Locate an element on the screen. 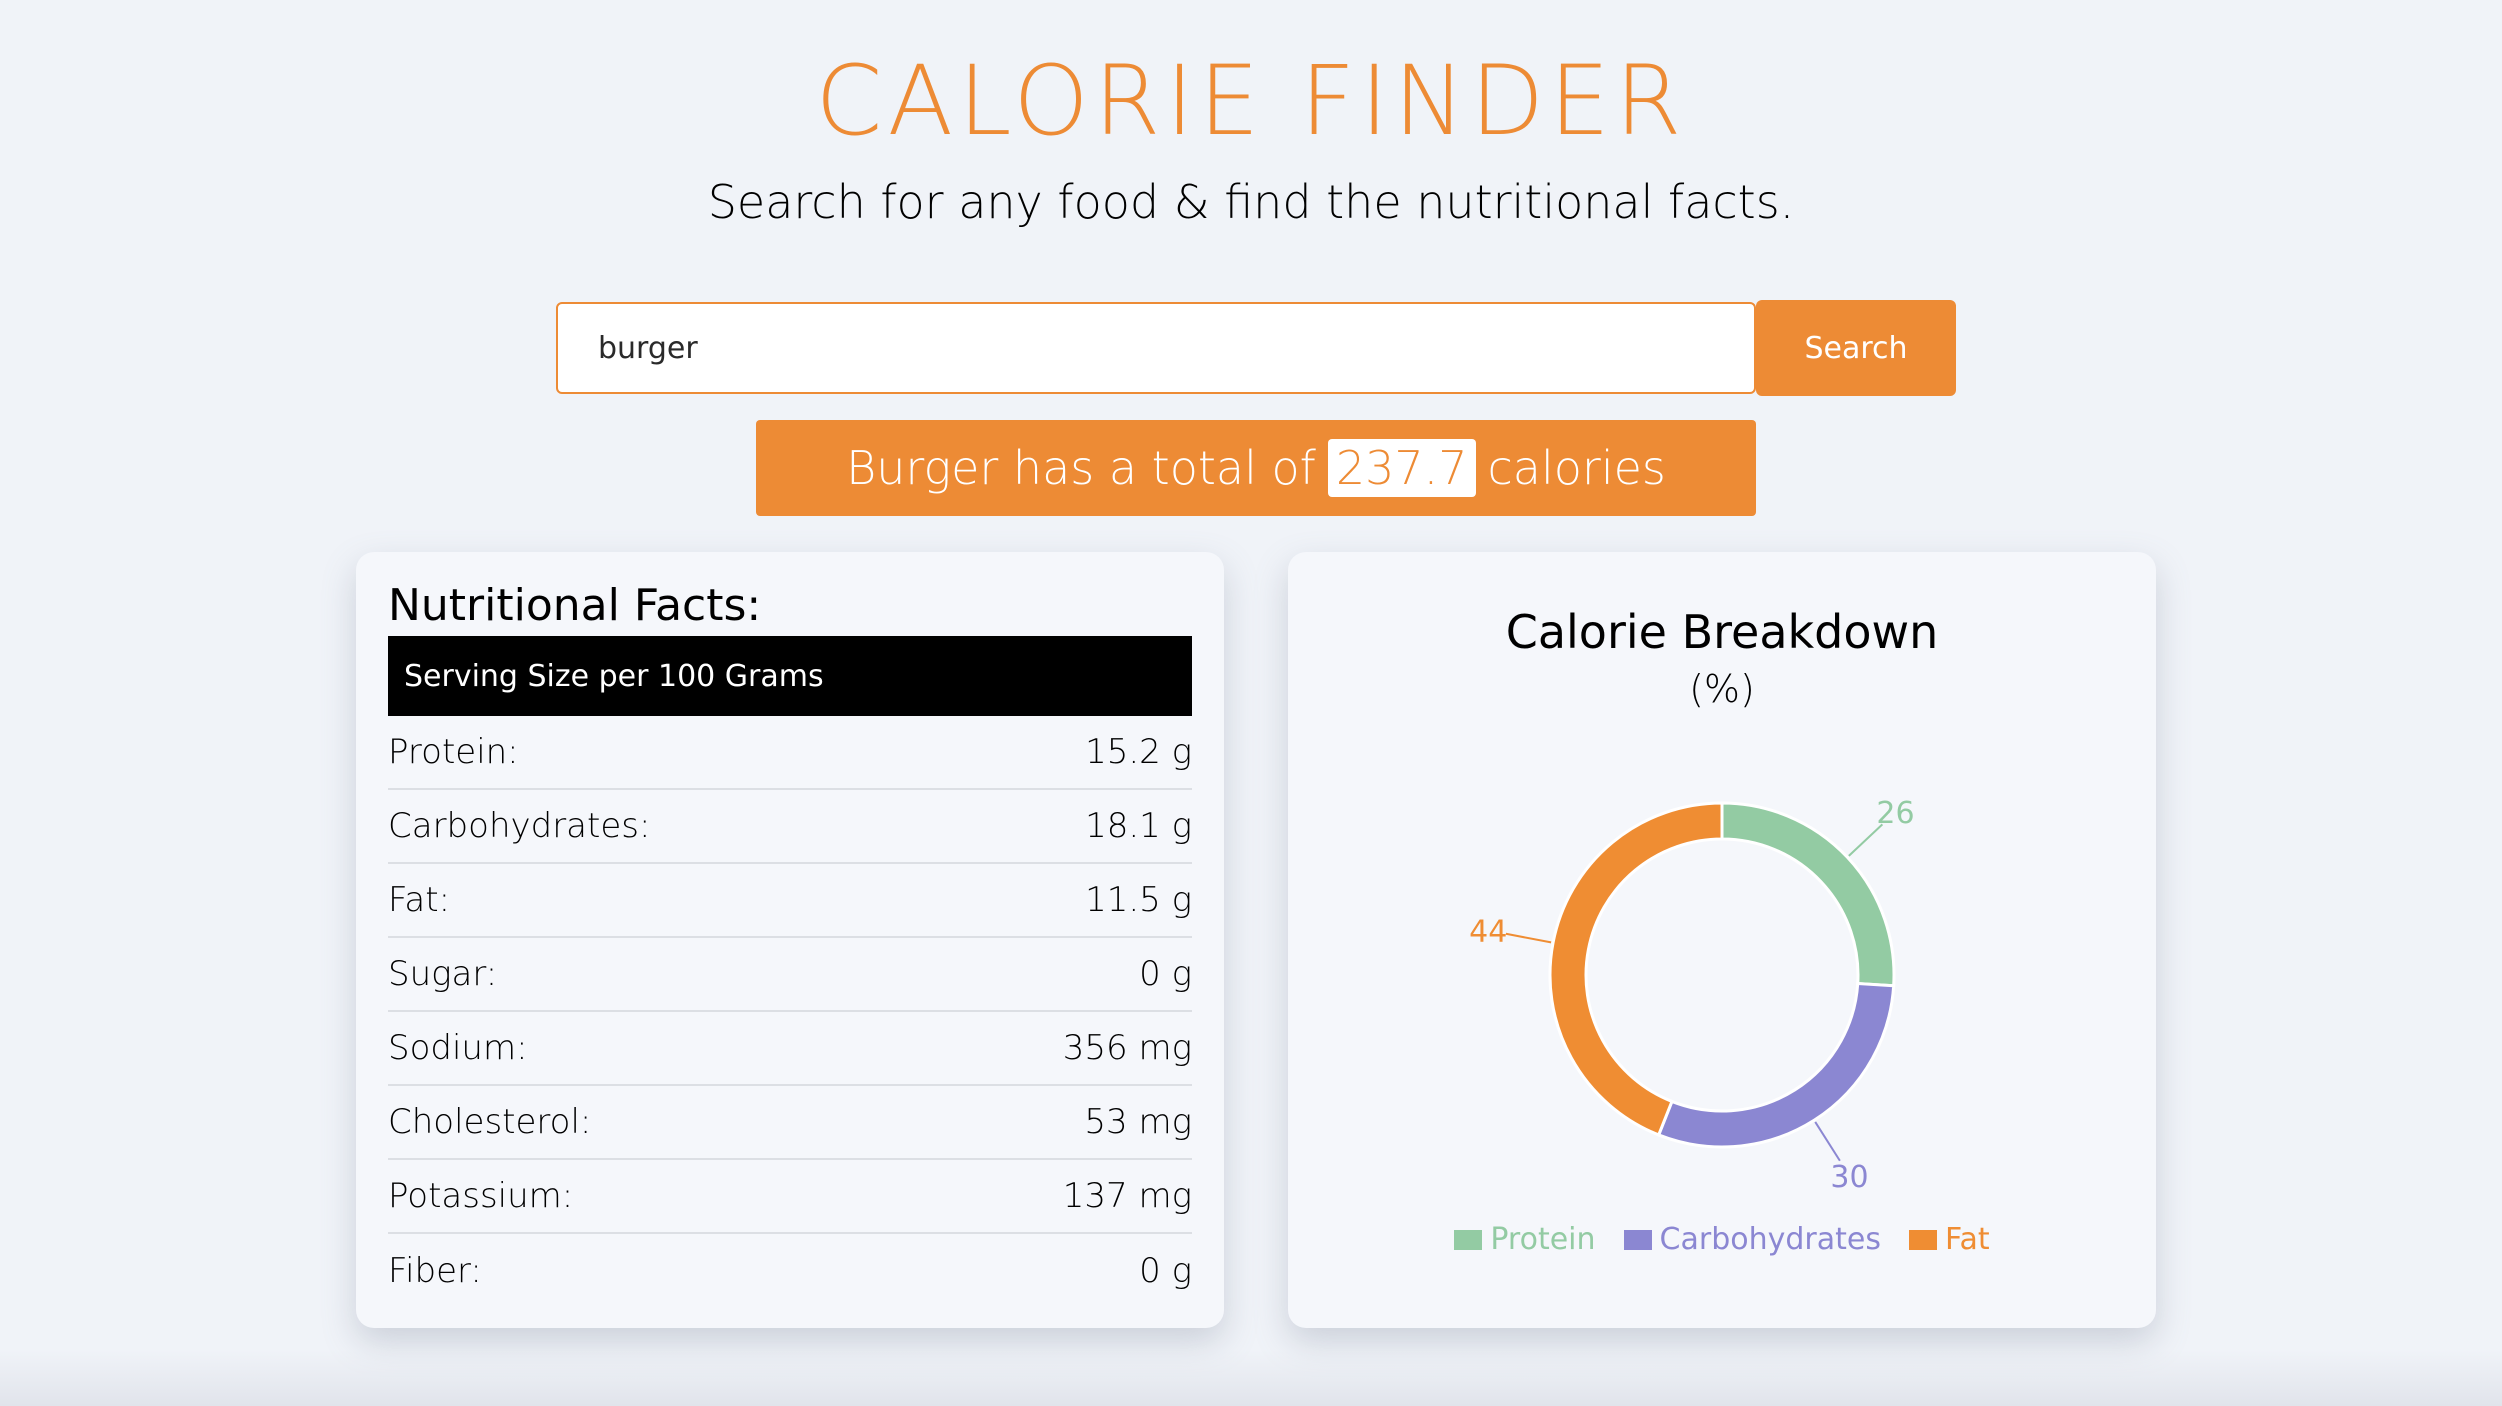 This screenshot has width=2502, height=1406. fact-row-fiber: Fiber: 0 g is located at coordinates (790, 1271).